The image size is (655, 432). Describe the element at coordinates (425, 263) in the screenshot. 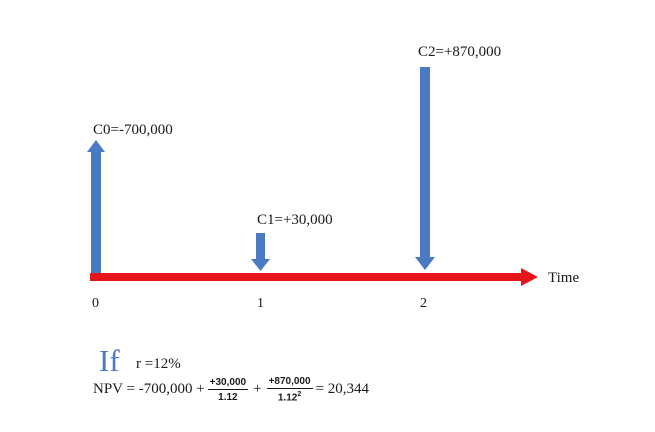

I see `cash-flow-arrow-c2-head` at that location.